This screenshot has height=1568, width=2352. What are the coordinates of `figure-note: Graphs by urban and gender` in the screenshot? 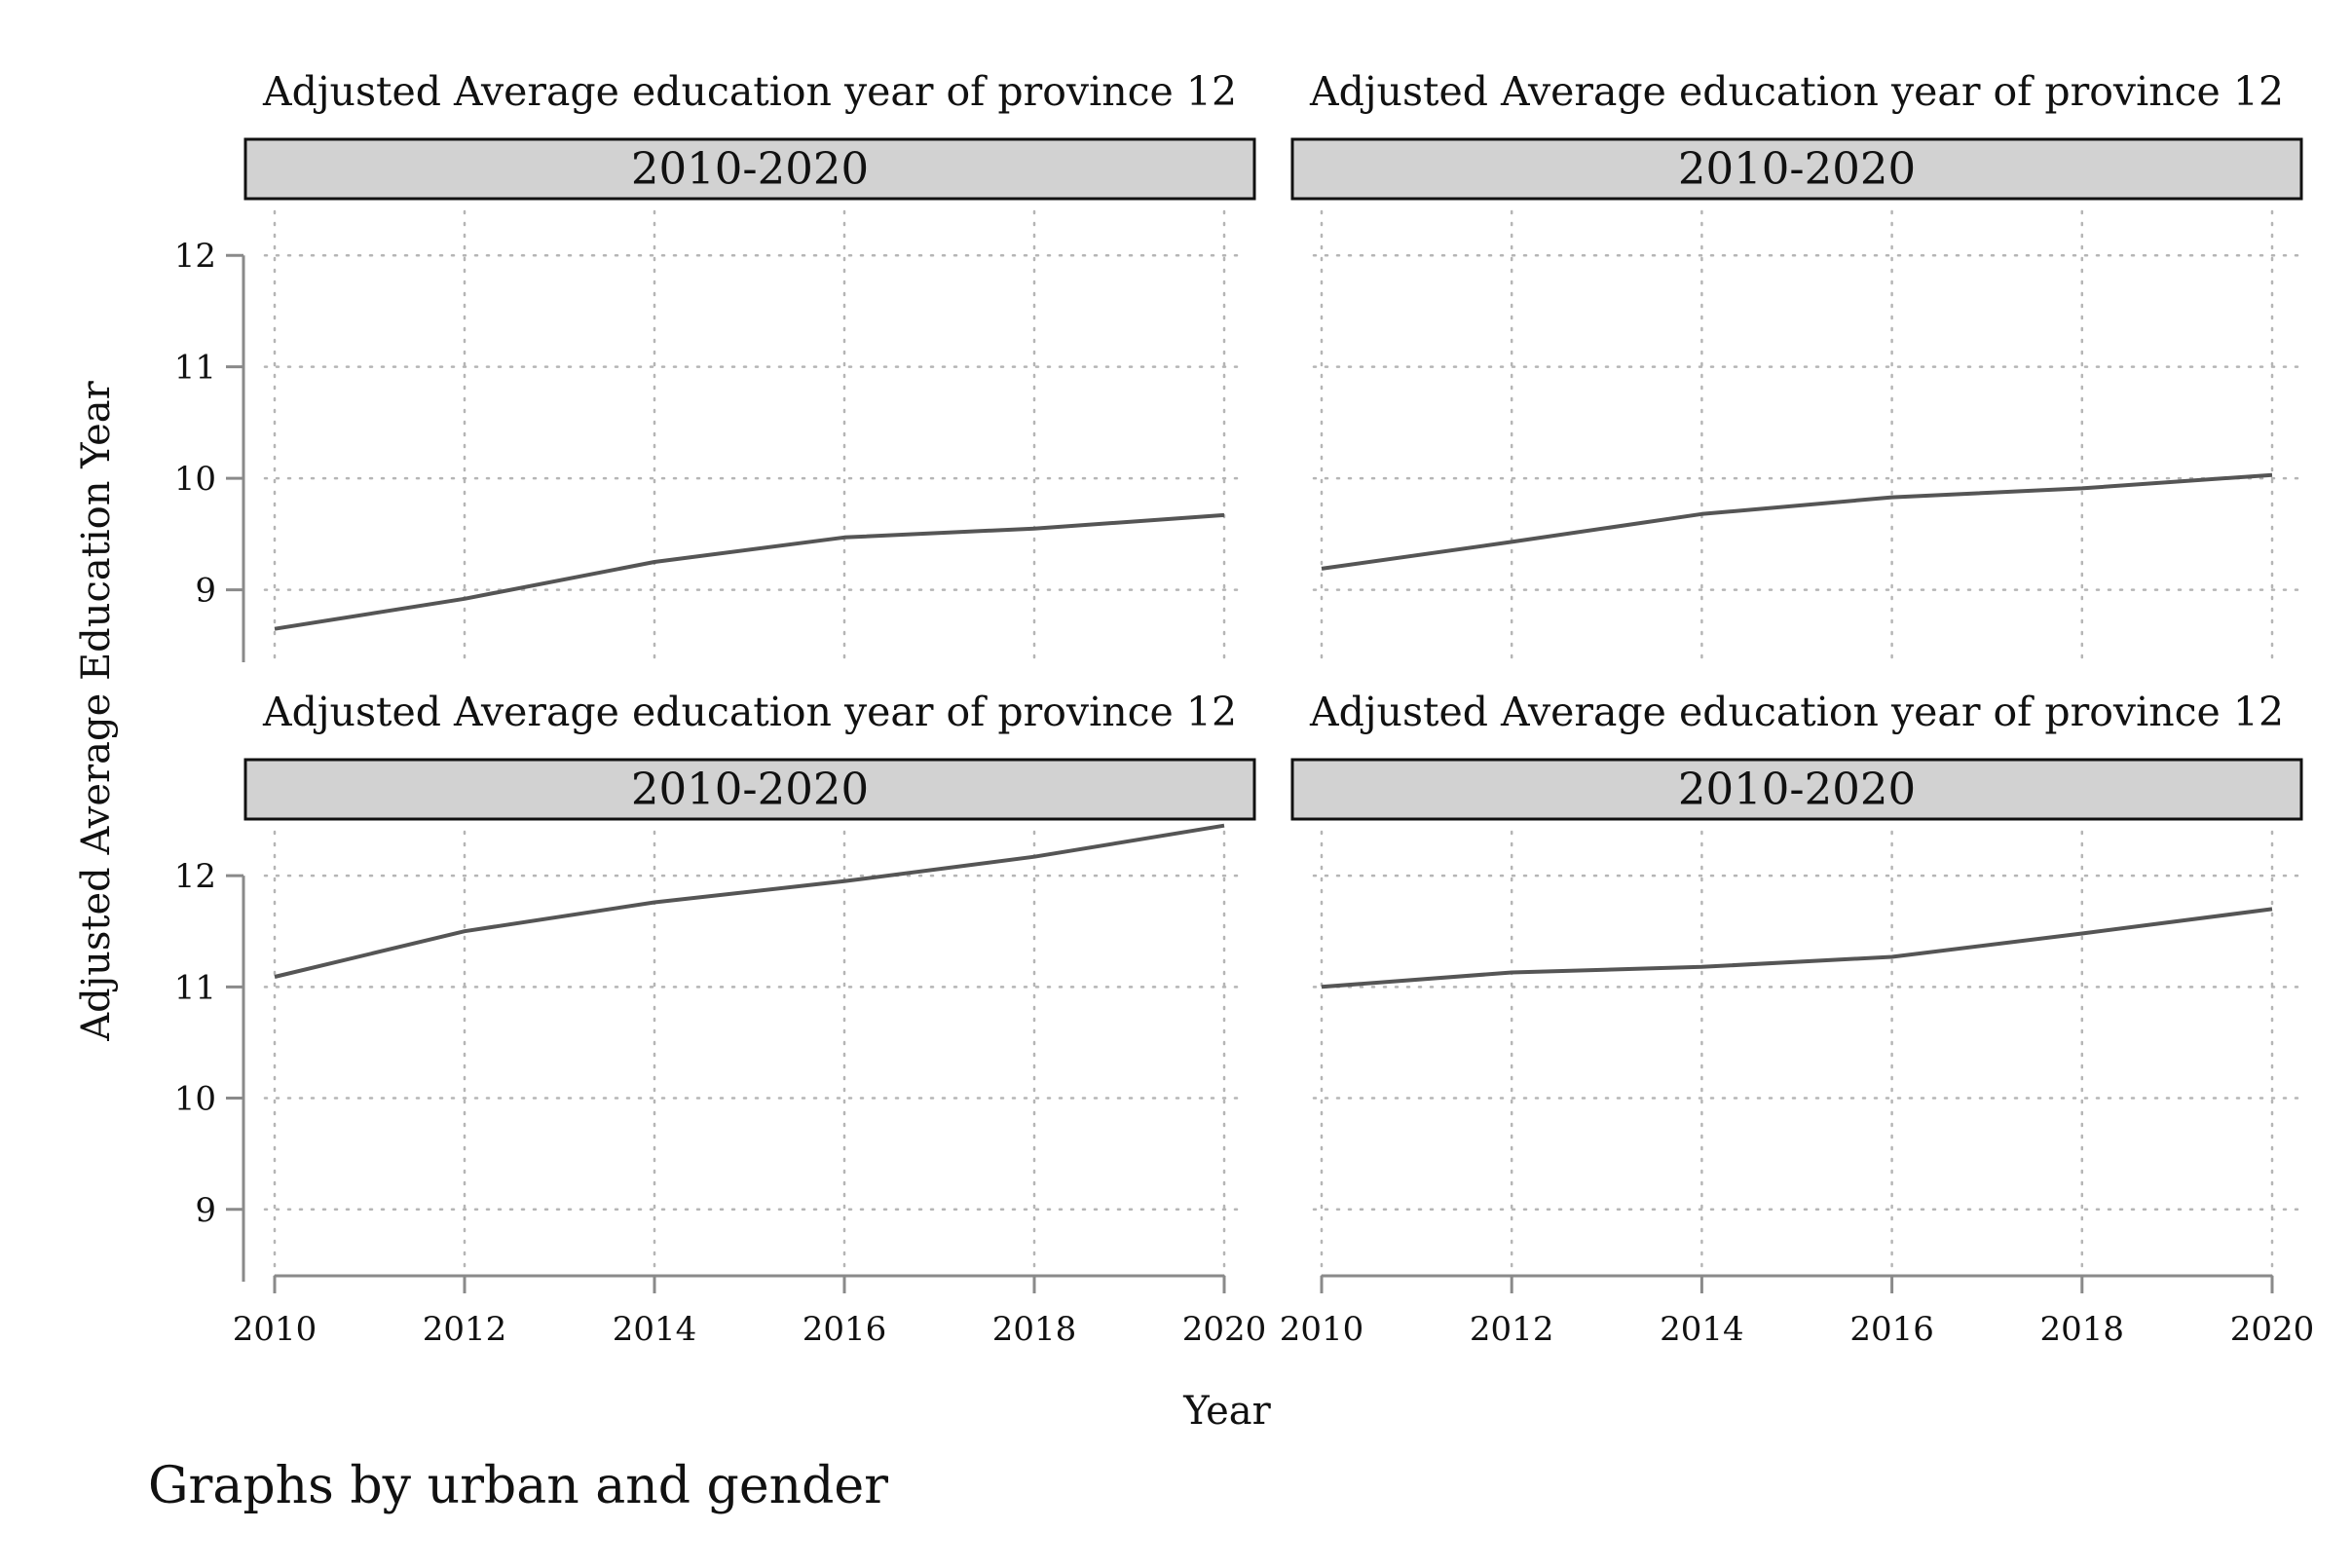 It's located at (518, 1486).